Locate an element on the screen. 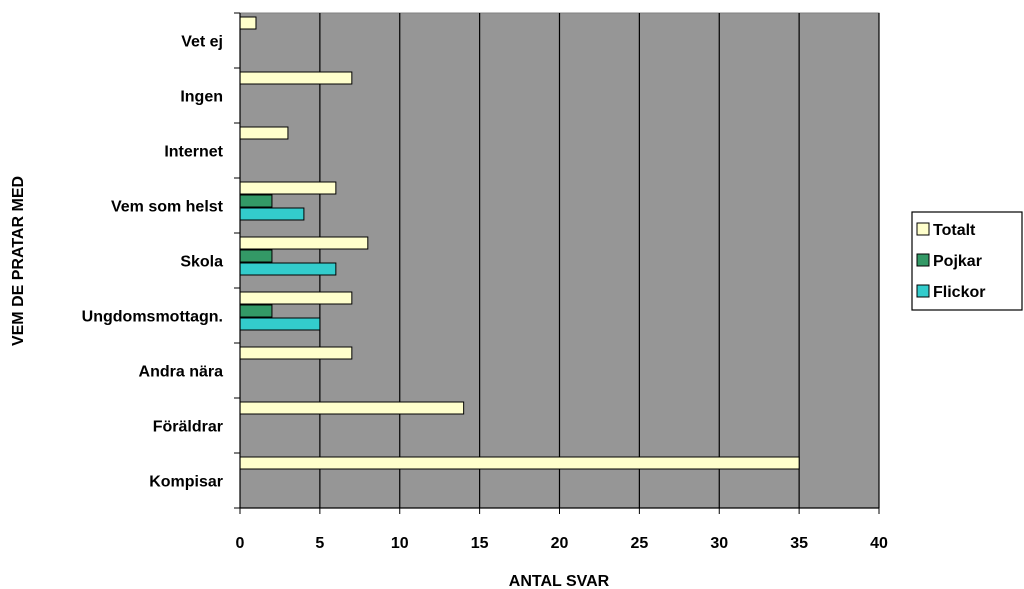 This screenshot has height=589, width=1024. legend-swatch-flickor is located at coordinates (923, 291).